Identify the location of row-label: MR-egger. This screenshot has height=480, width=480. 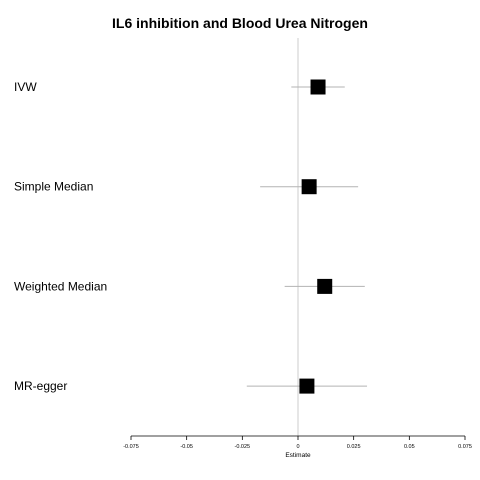
(40, 386).